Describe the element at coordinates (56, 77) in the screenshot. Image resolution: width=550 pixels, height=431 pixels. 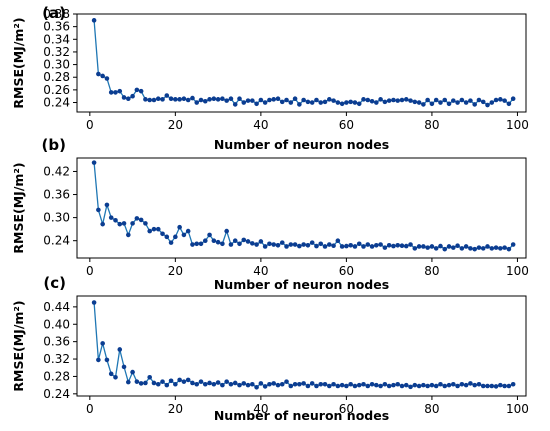
I see `y-tick-label: 0.28` at that location.